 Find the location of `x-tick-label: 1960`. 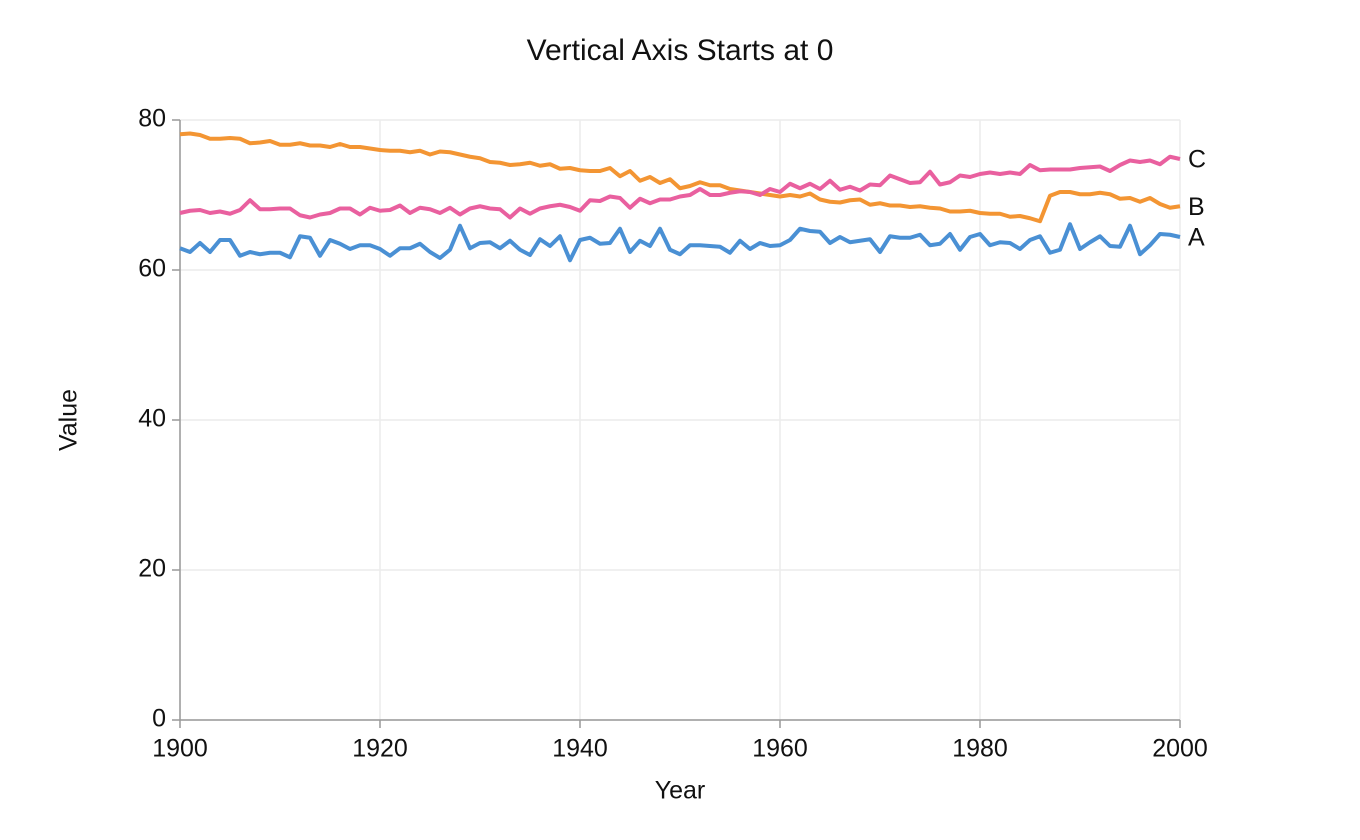

x-tick-label: 1960 is located at coordinates (780, 749).